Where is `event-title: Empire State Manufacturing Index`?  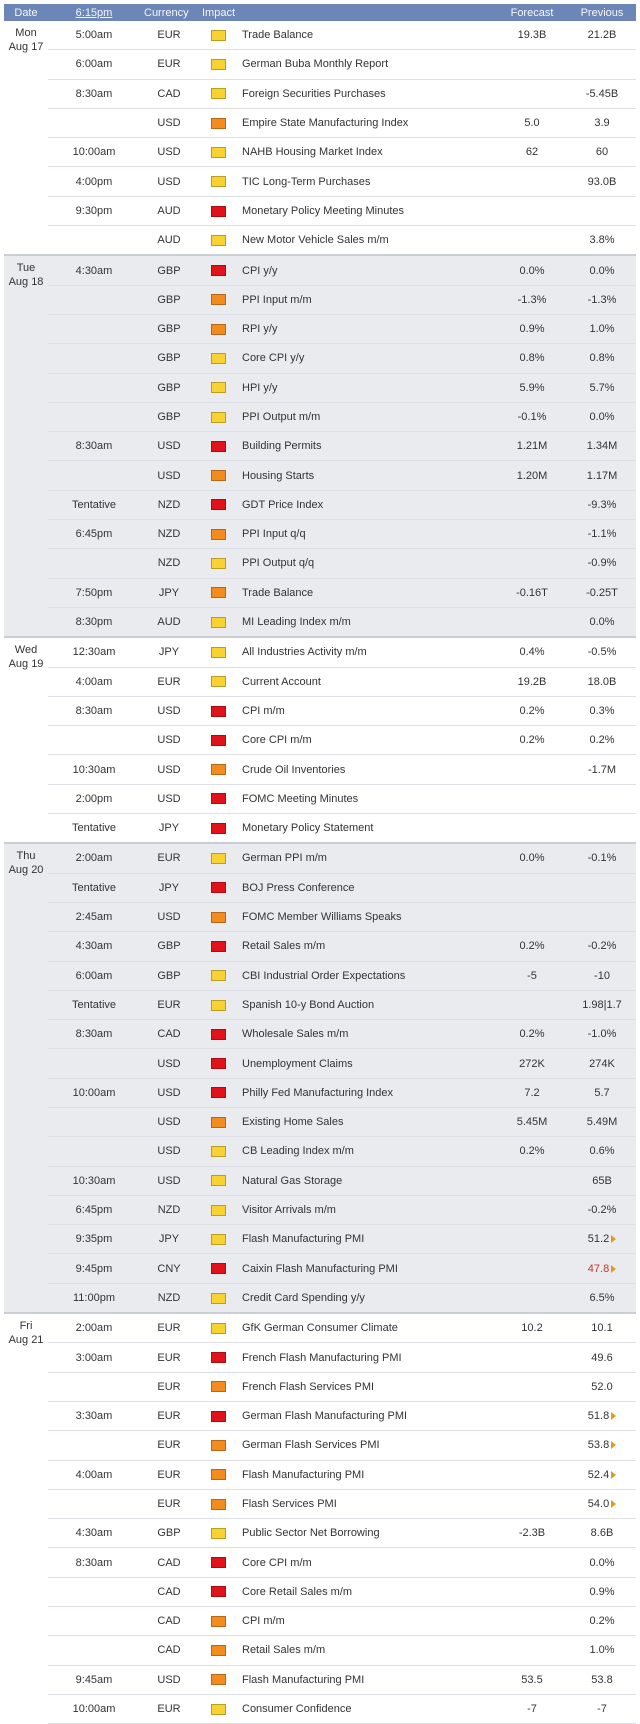
event-title: Empire State Manufacturing Index is located at coordinates (367, 123).